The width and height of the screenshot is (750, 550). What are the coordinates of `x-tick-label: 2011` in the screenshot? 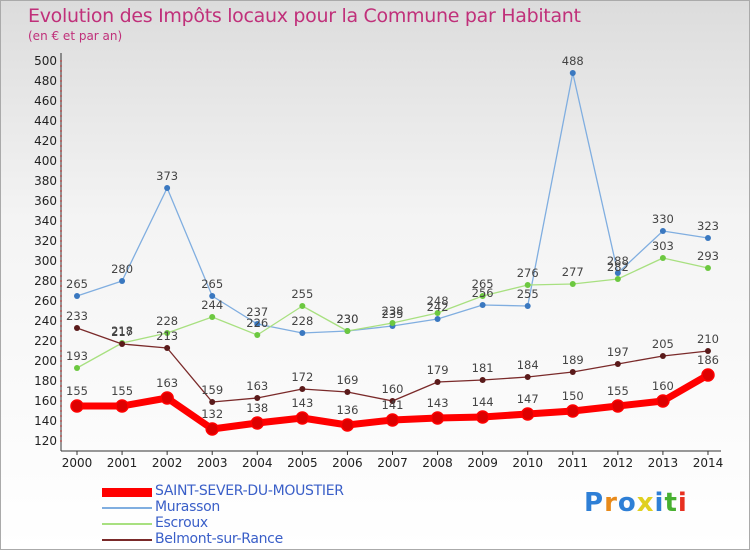 It's located at (572, 463).